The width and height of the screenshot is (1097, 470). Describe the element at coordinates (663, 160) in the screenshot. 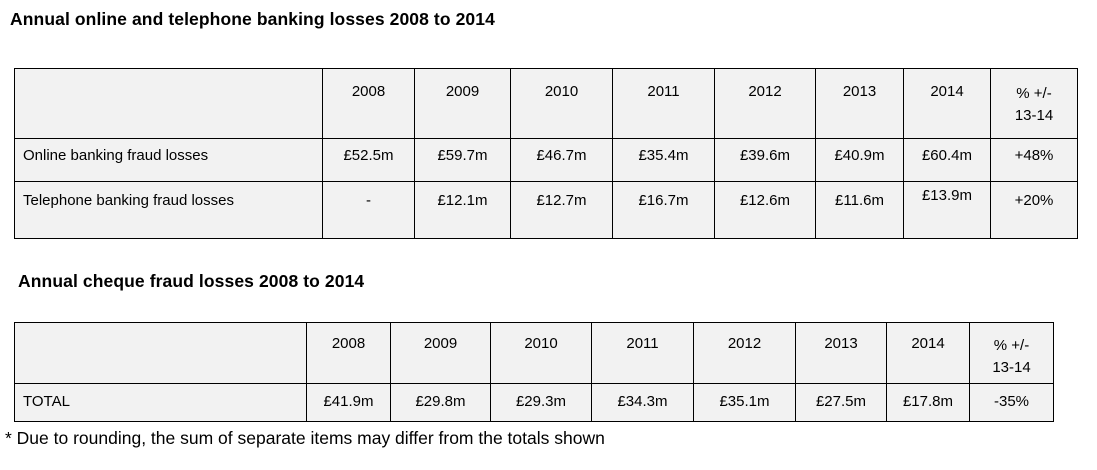

I see `value-cell: £35.4m` at that location.